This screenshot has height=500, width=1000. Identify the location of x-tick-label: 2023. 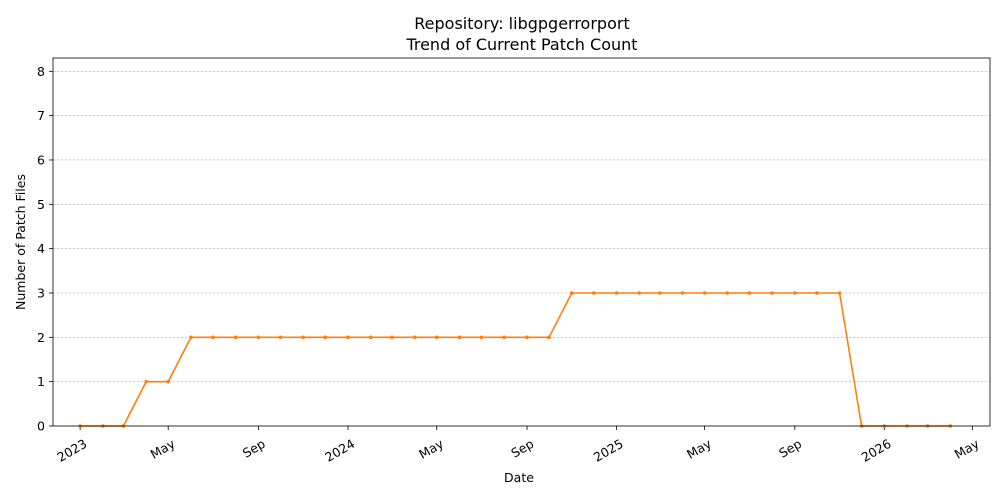
(71, 450).